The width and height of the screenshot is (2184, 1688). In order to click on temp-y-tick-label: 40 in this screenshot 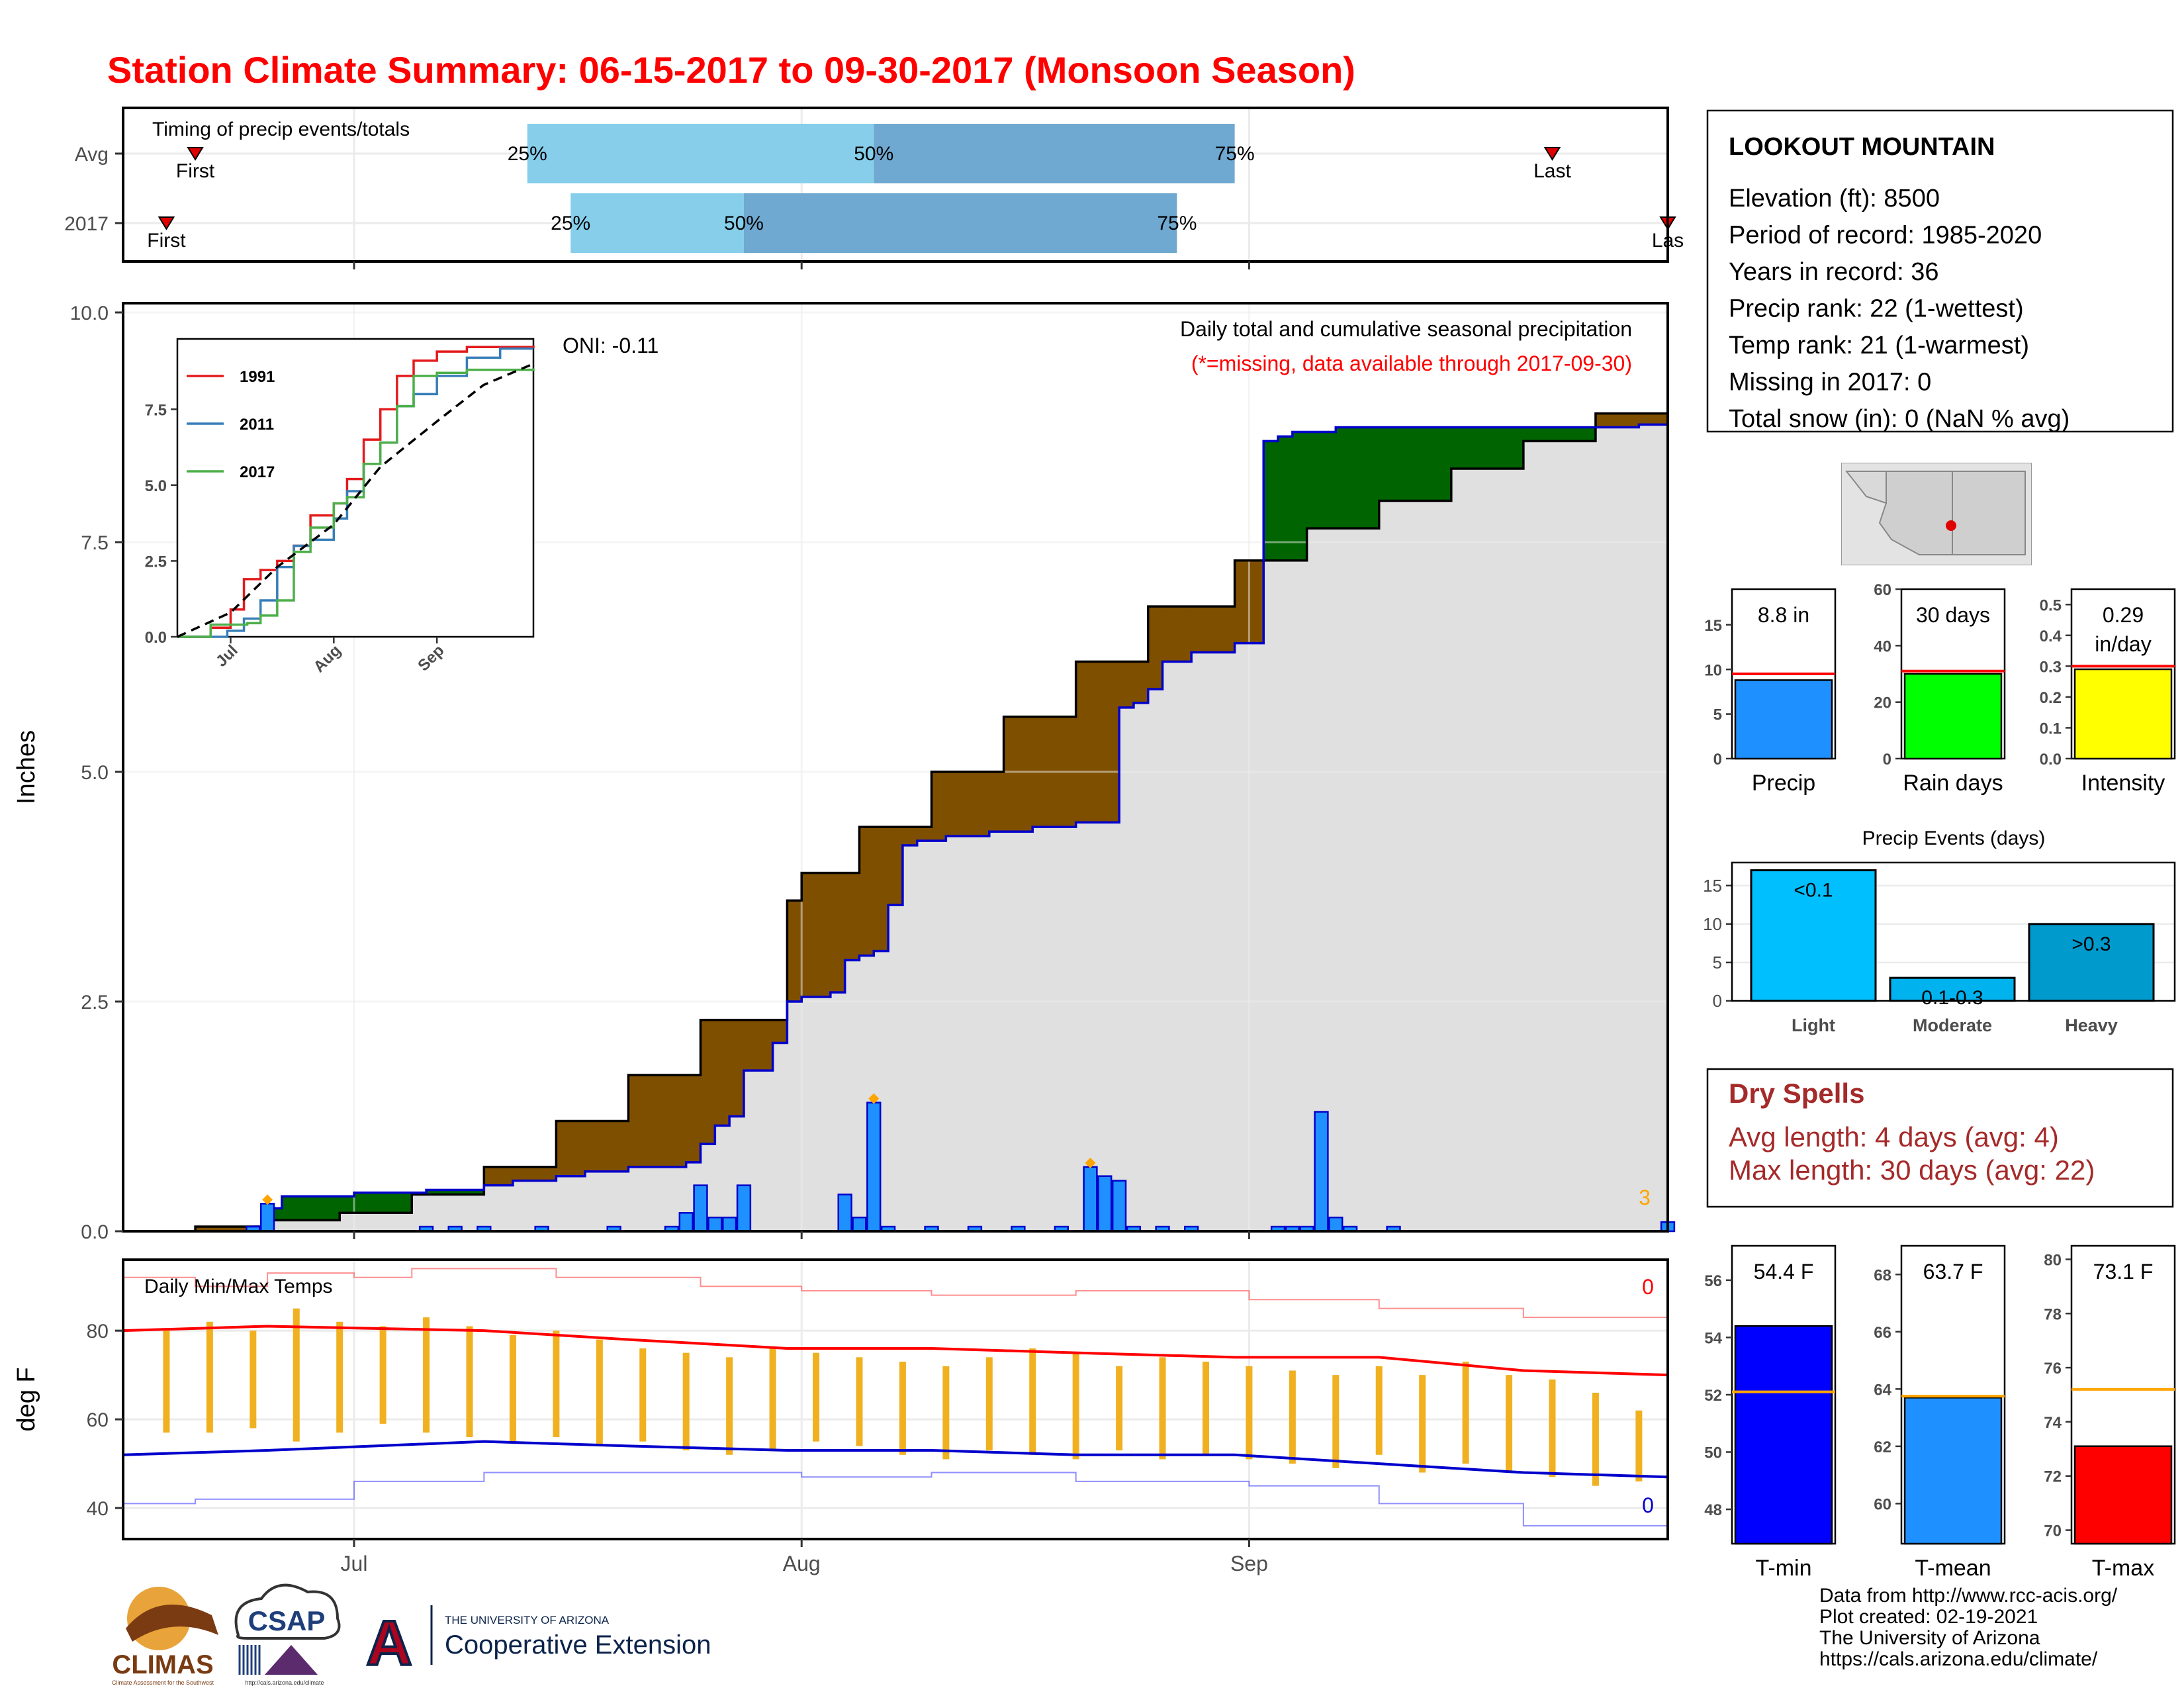, I will do `click(98, 1509)`.